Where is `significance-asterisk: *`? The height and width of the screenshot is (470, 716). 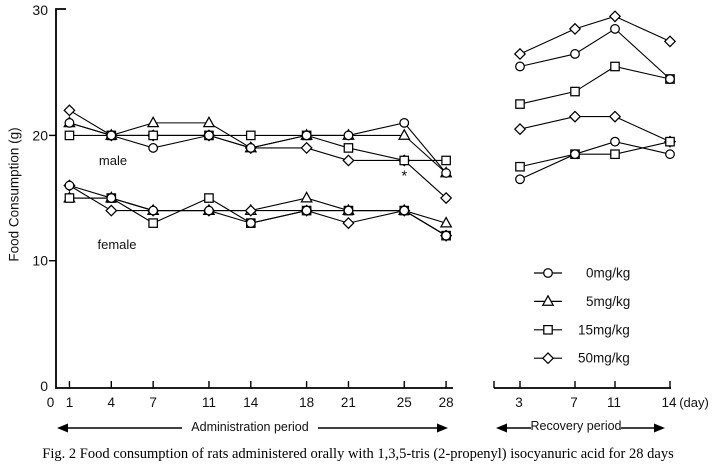
significance-asterisk: * is located at coordinates (404, 175).